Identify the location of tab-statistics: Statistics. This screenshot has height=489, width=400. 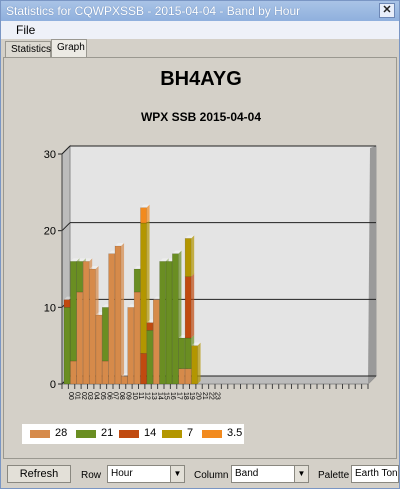
(28, 49).